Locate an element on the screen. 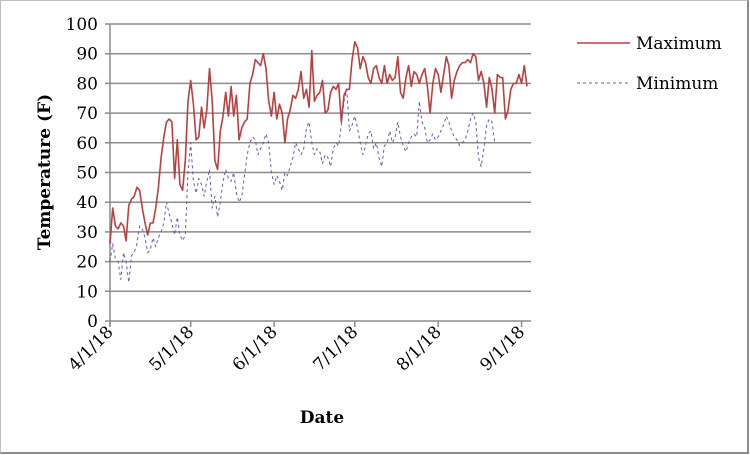  y-tick-label: 40 is located at coordinates (87, 203).